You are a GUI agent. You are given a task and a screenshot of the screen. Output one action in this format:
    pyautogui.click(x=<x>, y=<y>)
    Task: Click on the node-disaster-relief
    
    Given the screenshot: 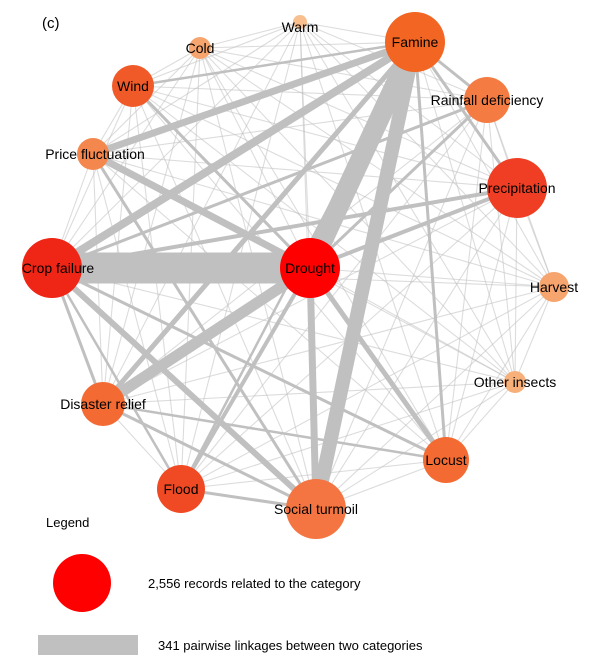 What is the action you would take?
    pyautogui.click(x=103, y=404)
    